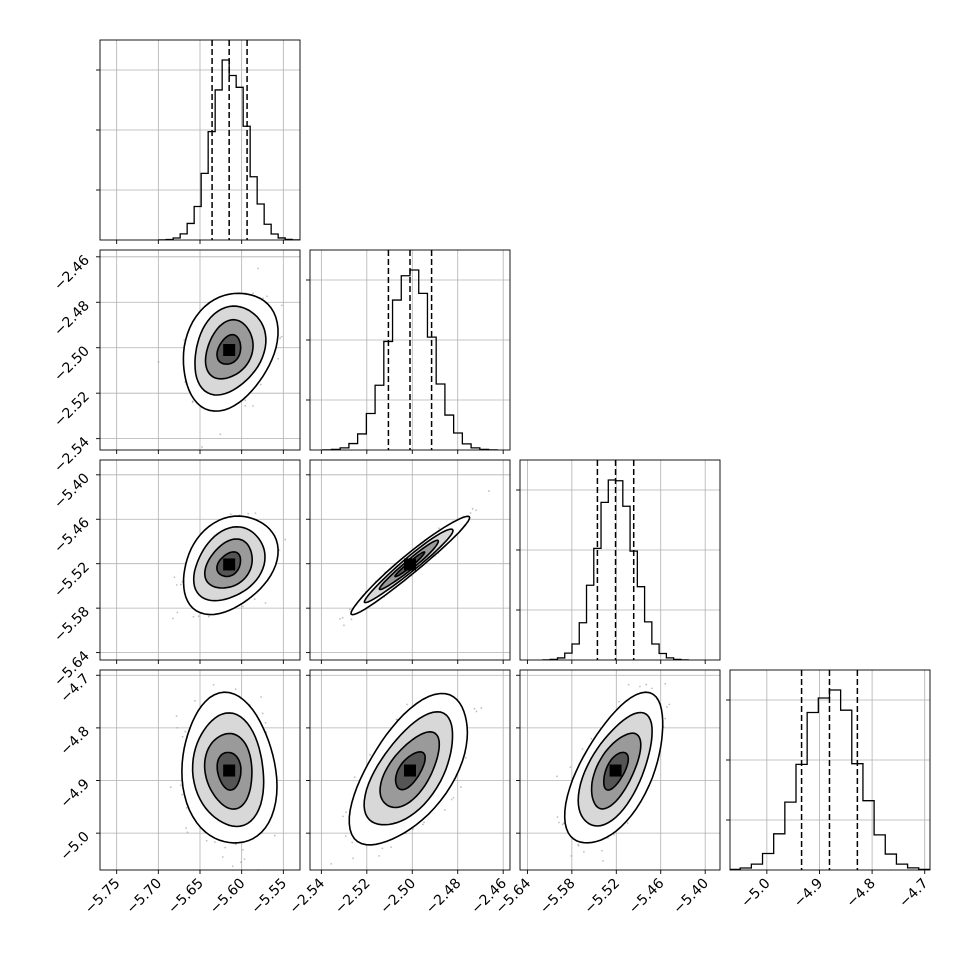  Describe the element at coordinates (444, 897) in the screenshot. I see `x-tick-label: −2.48` at that location.